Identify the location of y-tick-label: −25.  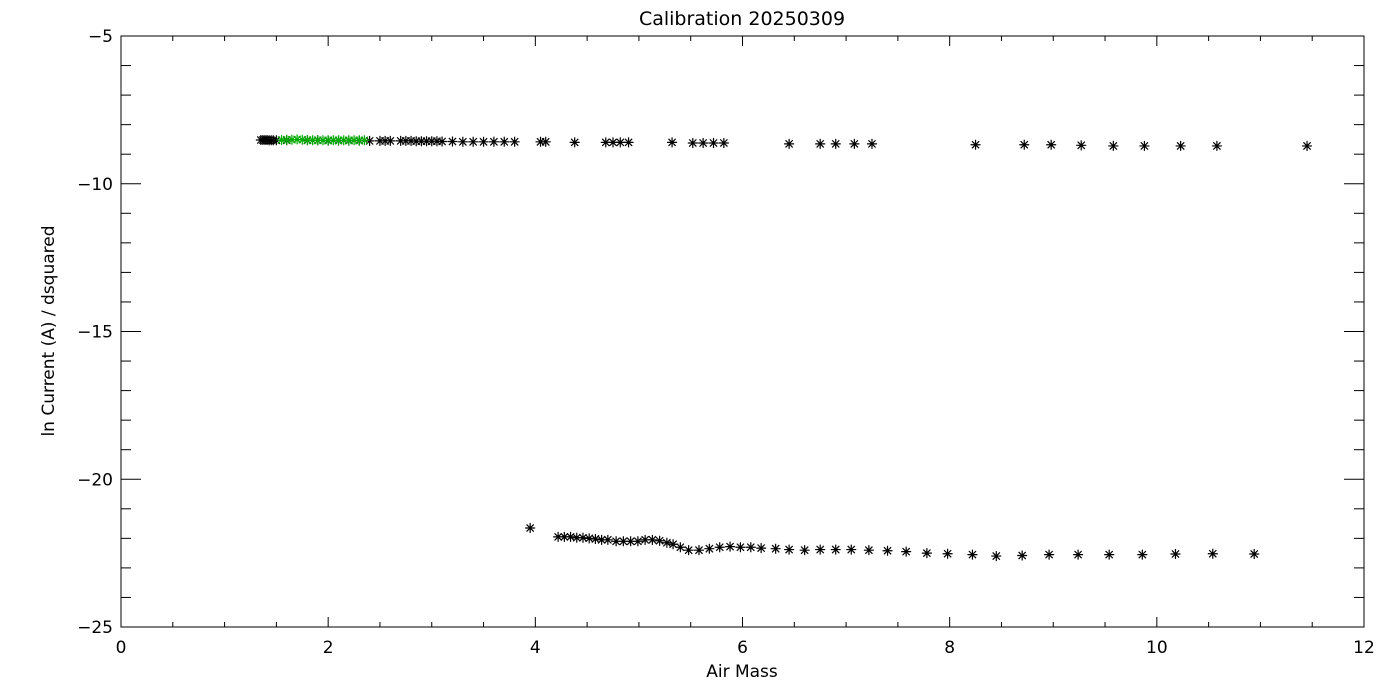
(95, 628).